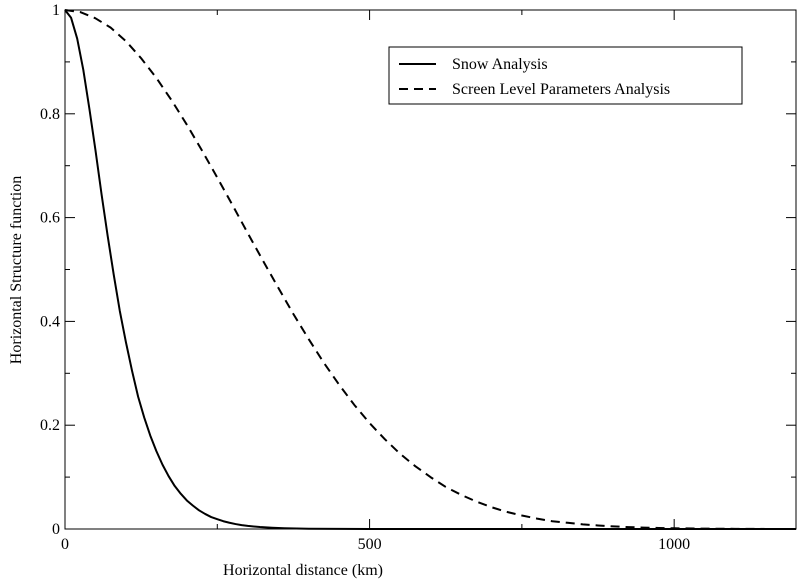 The image size is (797, 581). What do you see at coordinates (500, 64) in the screenshot?
I see `legend-label-snow-analysis: Snow Analysis` at bounding box center [500, 64].